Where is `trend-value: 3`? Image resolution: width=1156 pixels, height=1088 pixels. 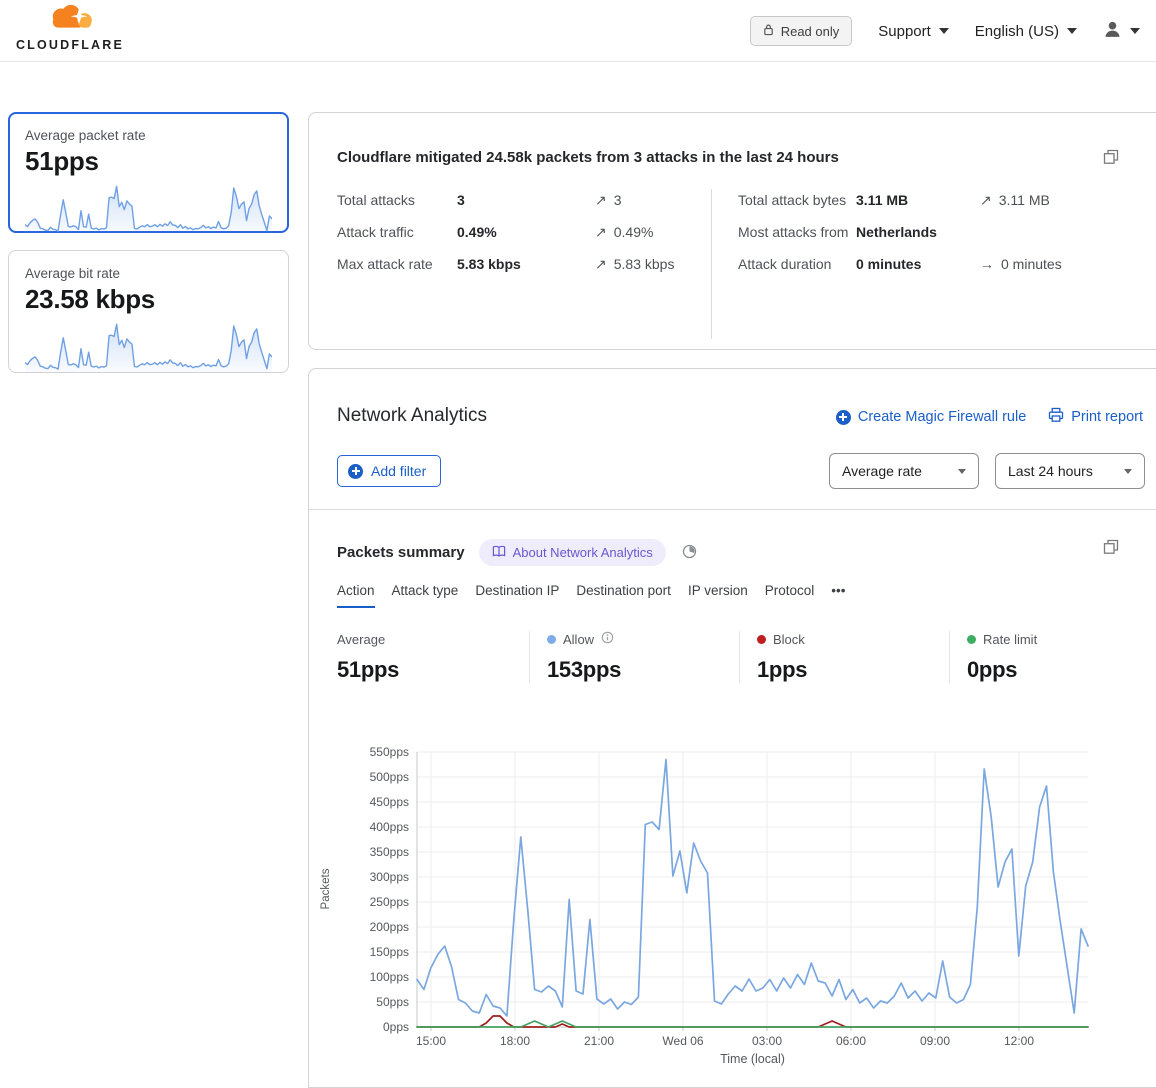 trend-value: 3 is located at coordinates (617, 200).